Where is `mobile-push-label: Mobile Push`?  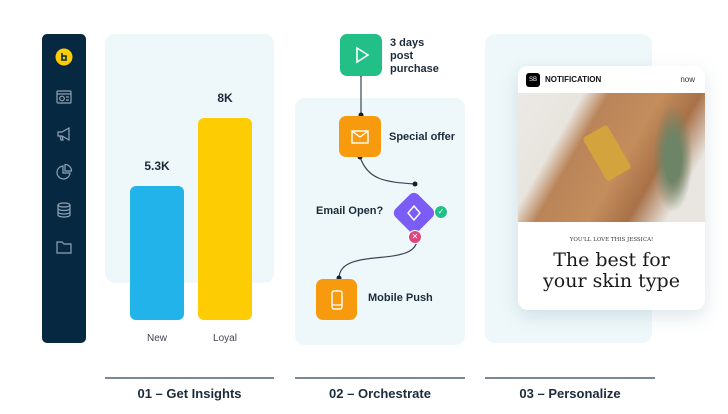 mobile-push-label: Mobile Push is located at coordinates (400, 298).